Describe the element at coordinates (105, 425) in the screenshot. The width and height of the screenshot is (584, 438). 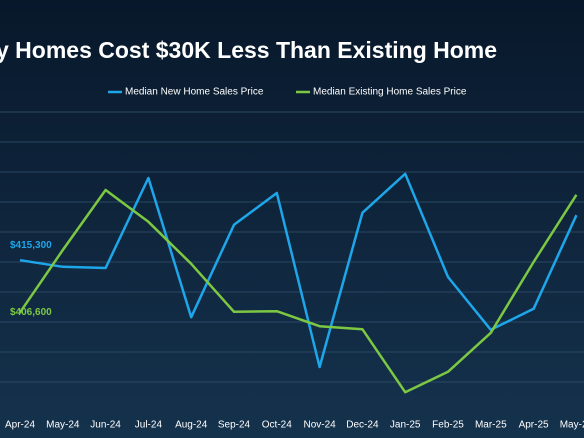
I see `x-tick-label: Jun-24` at that location.